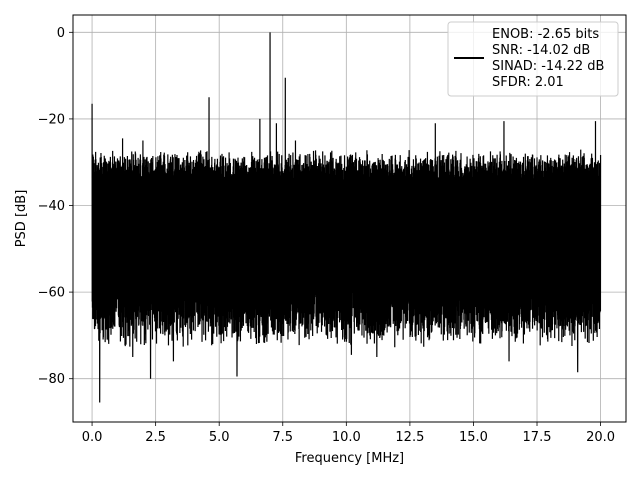  I want to click on y-tick-label: −40, so click(51, 206).